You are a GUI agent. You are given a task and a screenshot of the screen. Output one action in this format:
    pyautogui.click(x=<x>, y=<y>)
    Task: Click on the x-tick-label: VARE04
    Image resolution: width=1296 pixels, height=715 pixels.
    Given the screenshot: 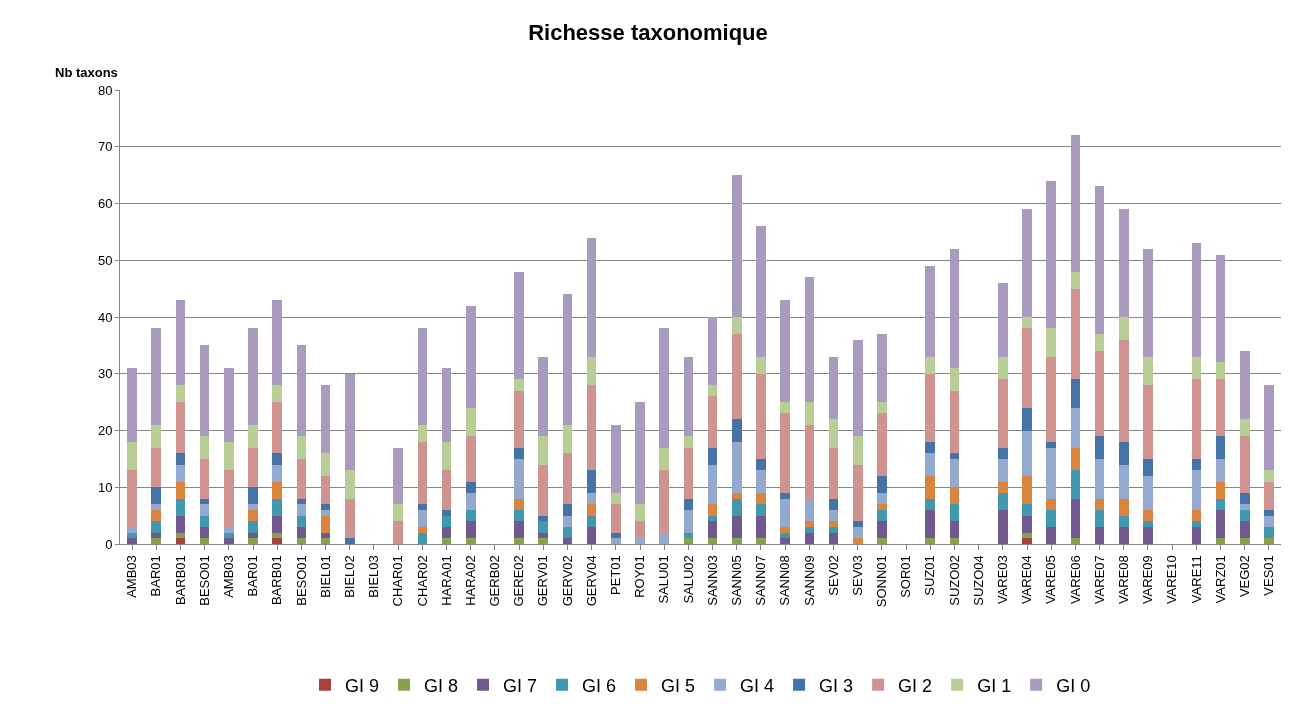 What is the action you would take?
    pyautogui.click(x=1027, y=580)
    